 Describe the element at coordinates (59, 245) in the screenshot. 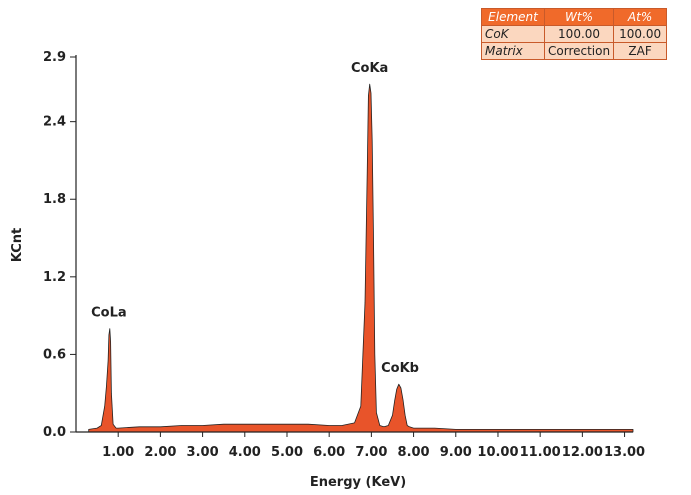

I see `y-axis-ticks: 0.0 0.6 1.2 1.8 2.4 2.9` at that location.